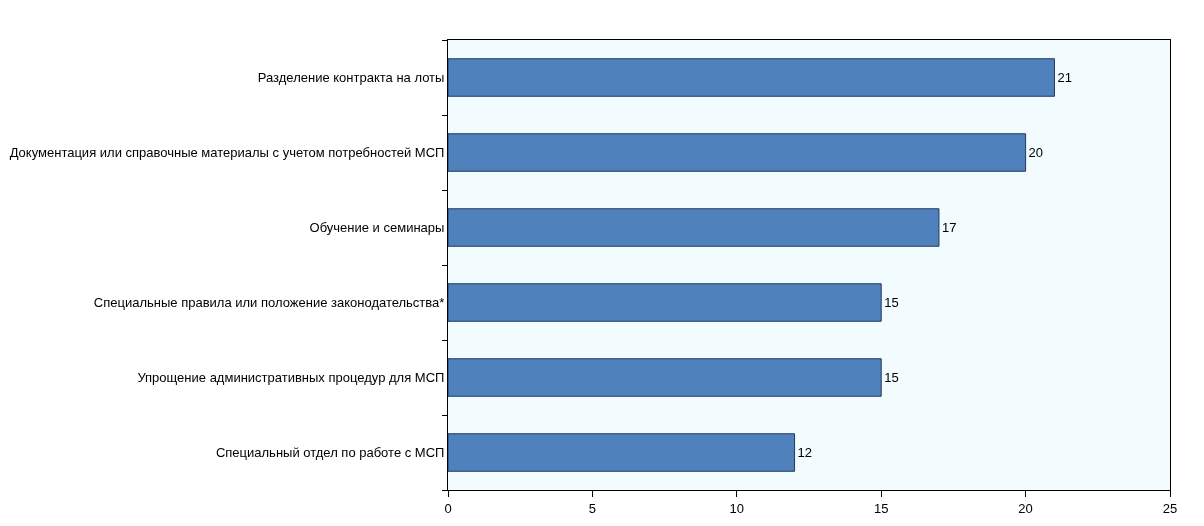 This screenshot has width=1204, height=526. What do you see at coordinates (330, 453) in the screenshot?
I see `y-tick-label: Специальный отдел по работе с МСП` at bounding box center [330, 453].